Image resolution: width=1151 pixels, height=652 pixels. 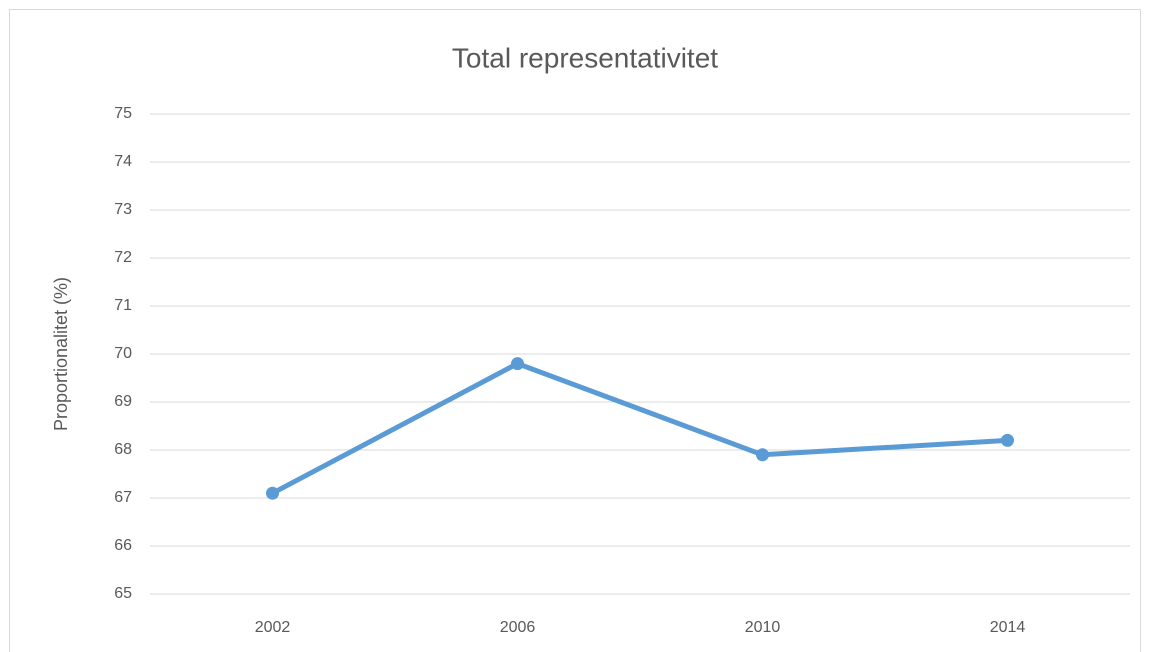 I want to click on y-axis-label: Proportionalitet (%), so click(x=61, y=354).